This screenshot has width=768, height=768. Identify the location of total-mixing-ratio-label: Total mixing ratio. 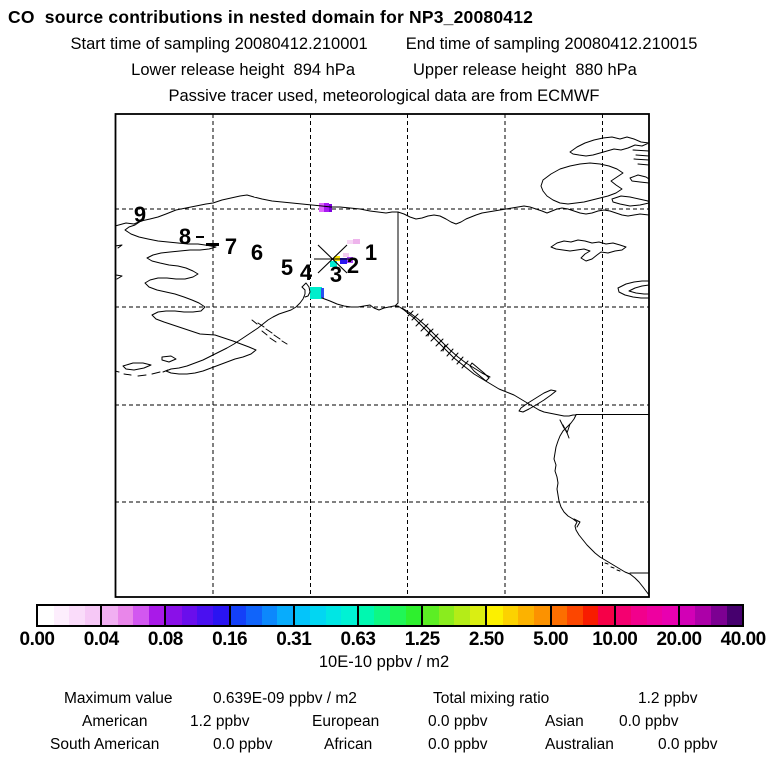
(491, 698).